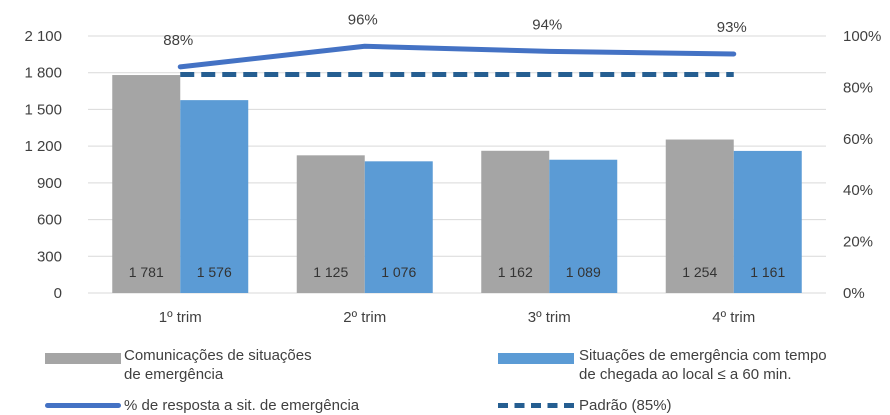  What do you see at coordinates (547, 24) in the screenshot?
I see `data-label-series-3: 94%` at bounding box center [547, 24].